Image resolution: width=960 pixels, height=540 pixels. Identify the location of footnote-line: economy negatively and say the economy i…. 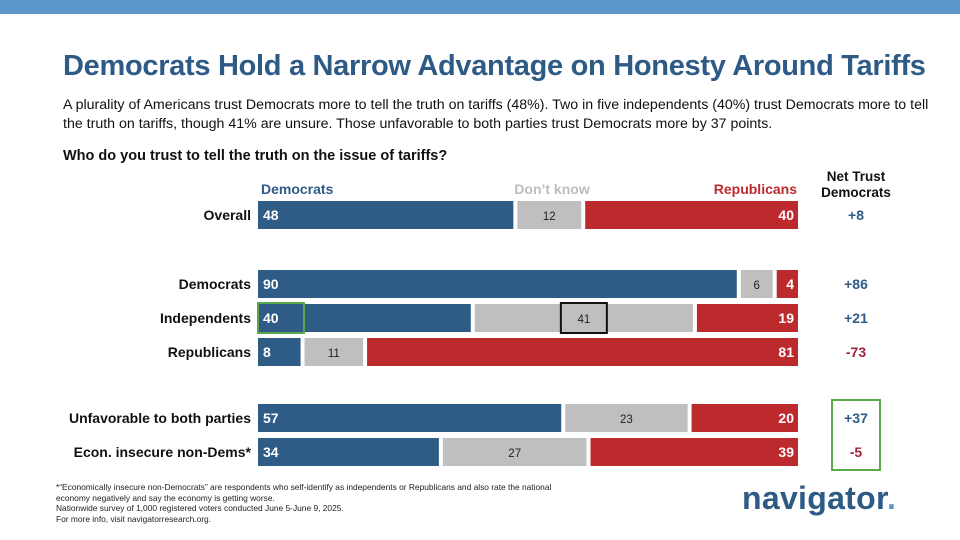
(165, 497).